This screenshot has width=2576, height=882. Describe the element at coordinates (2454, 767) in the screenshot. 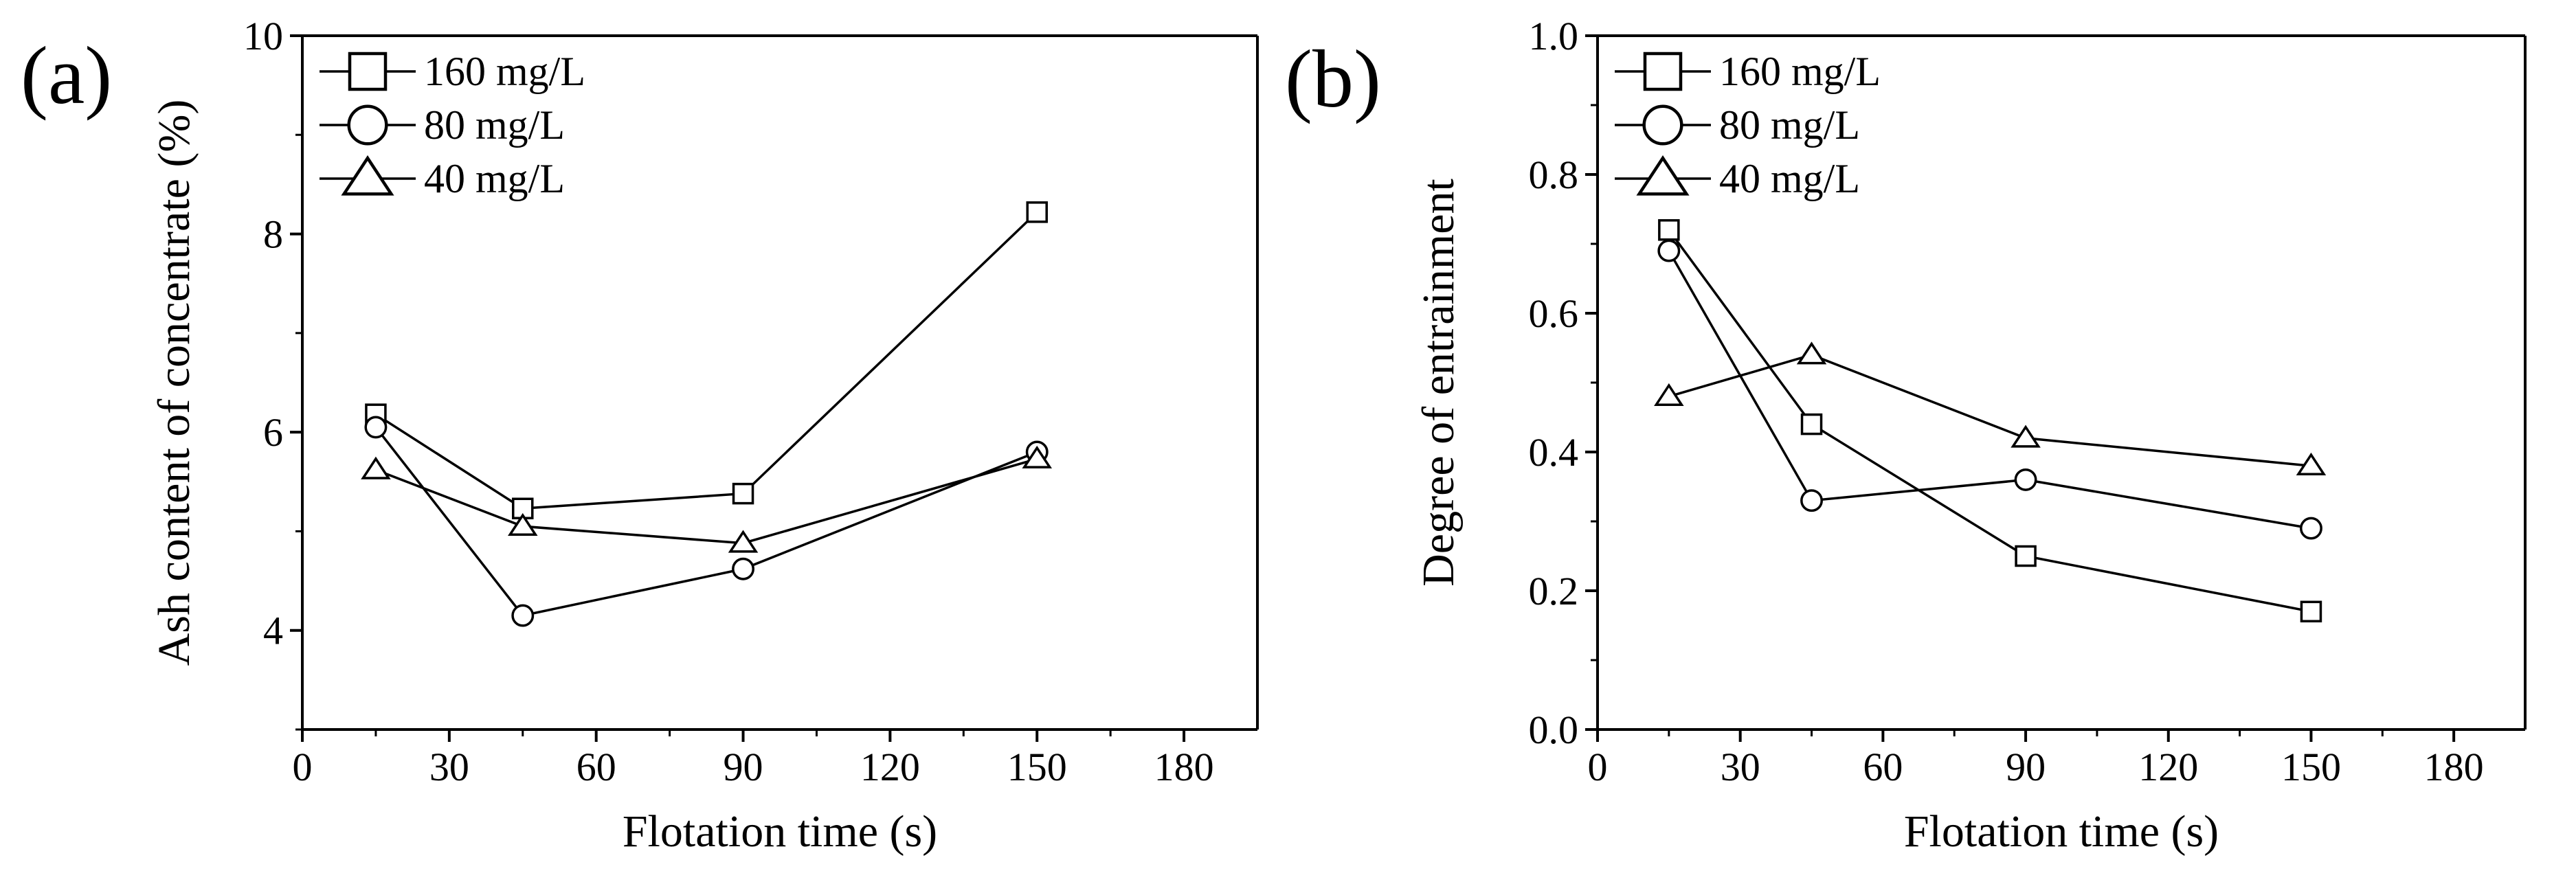

I see `panel-b-x-tick-label: 180` at that location.